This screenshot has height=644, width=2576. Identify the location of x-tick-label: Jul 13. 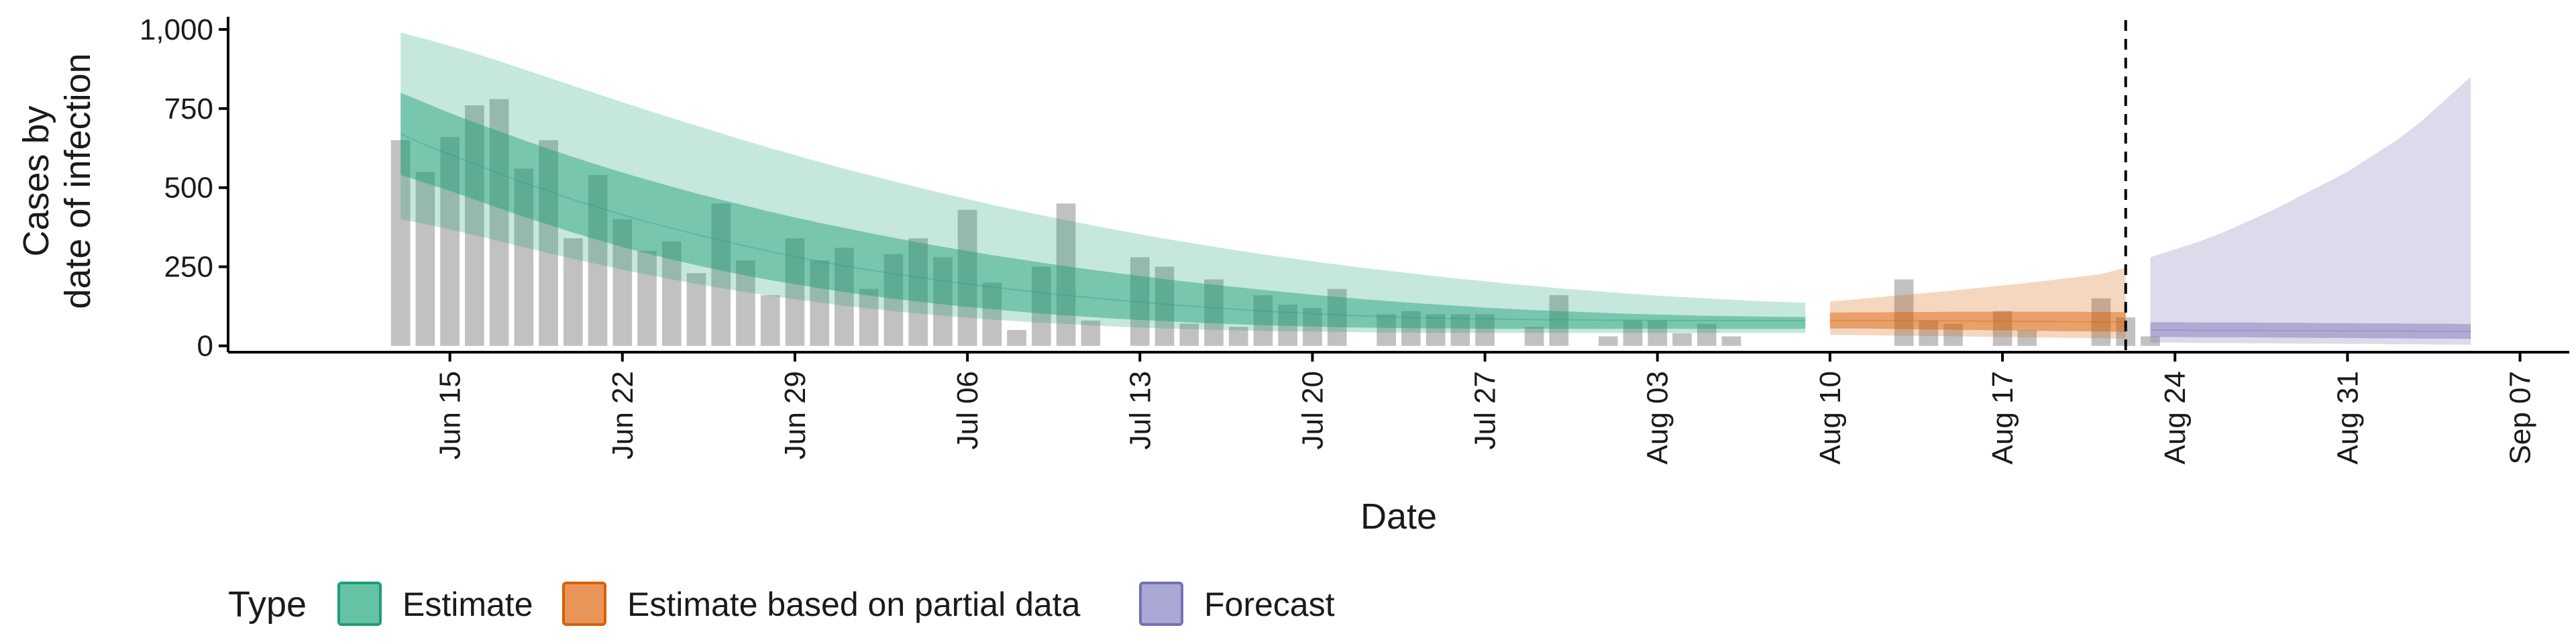
(1140, 410).